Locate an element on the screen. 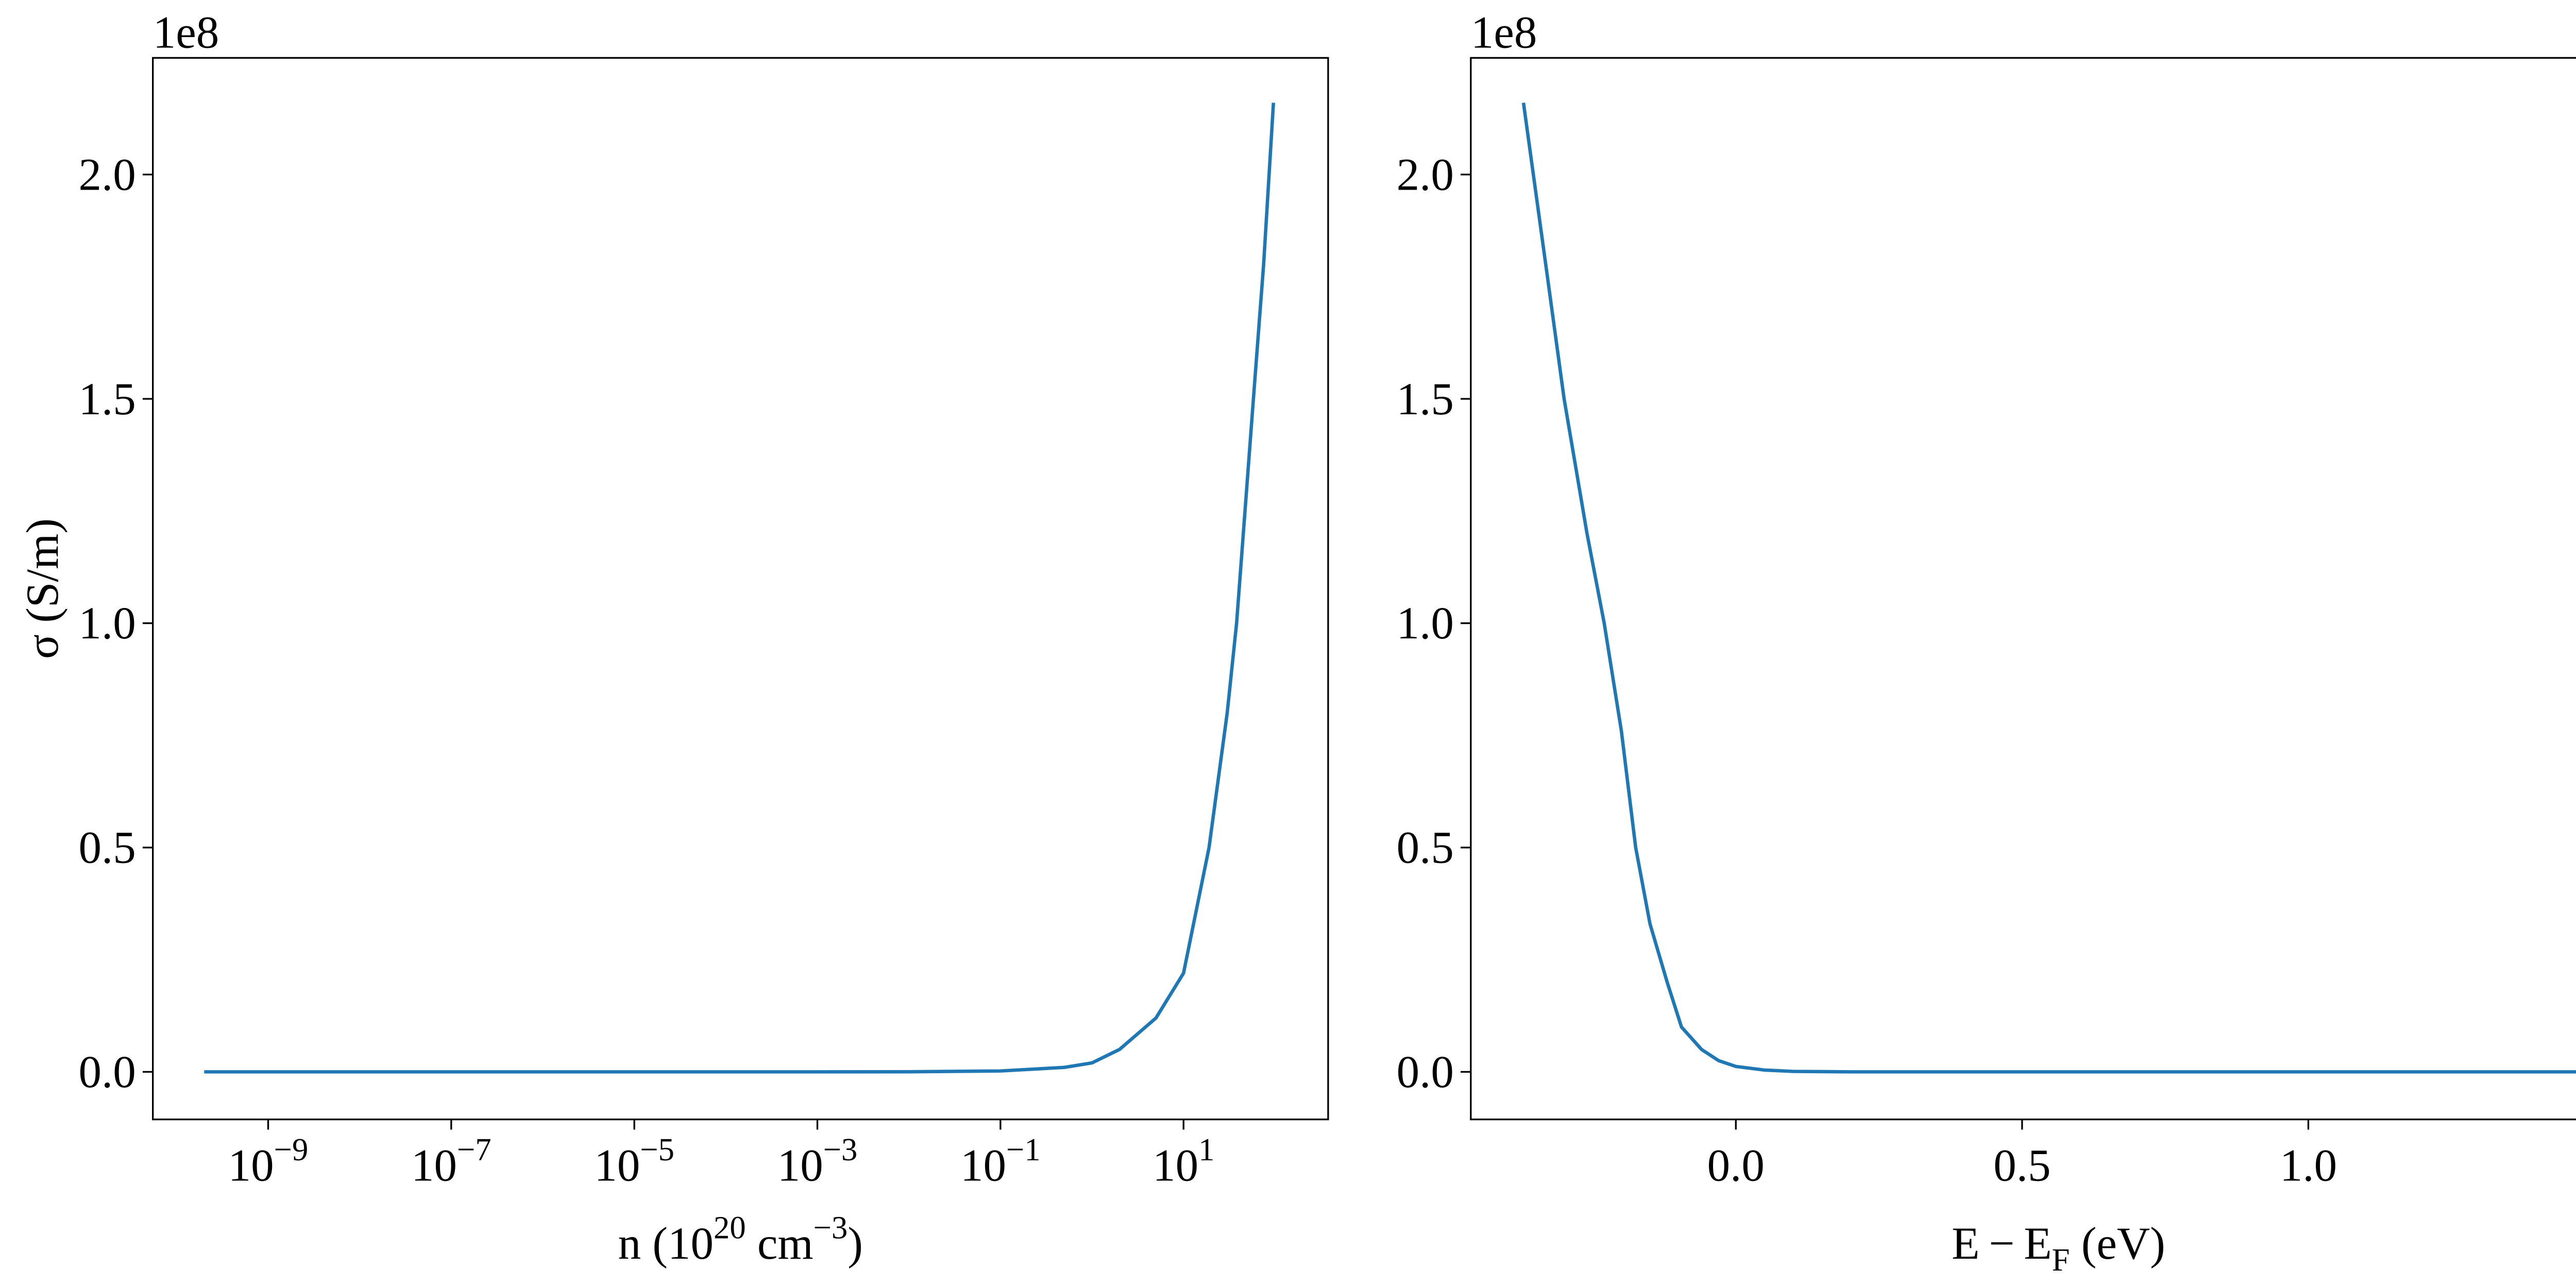 This screenshot has height=1286, width=2576. y-axis-label: σ (S/m) is located at coordinates (43, 588).